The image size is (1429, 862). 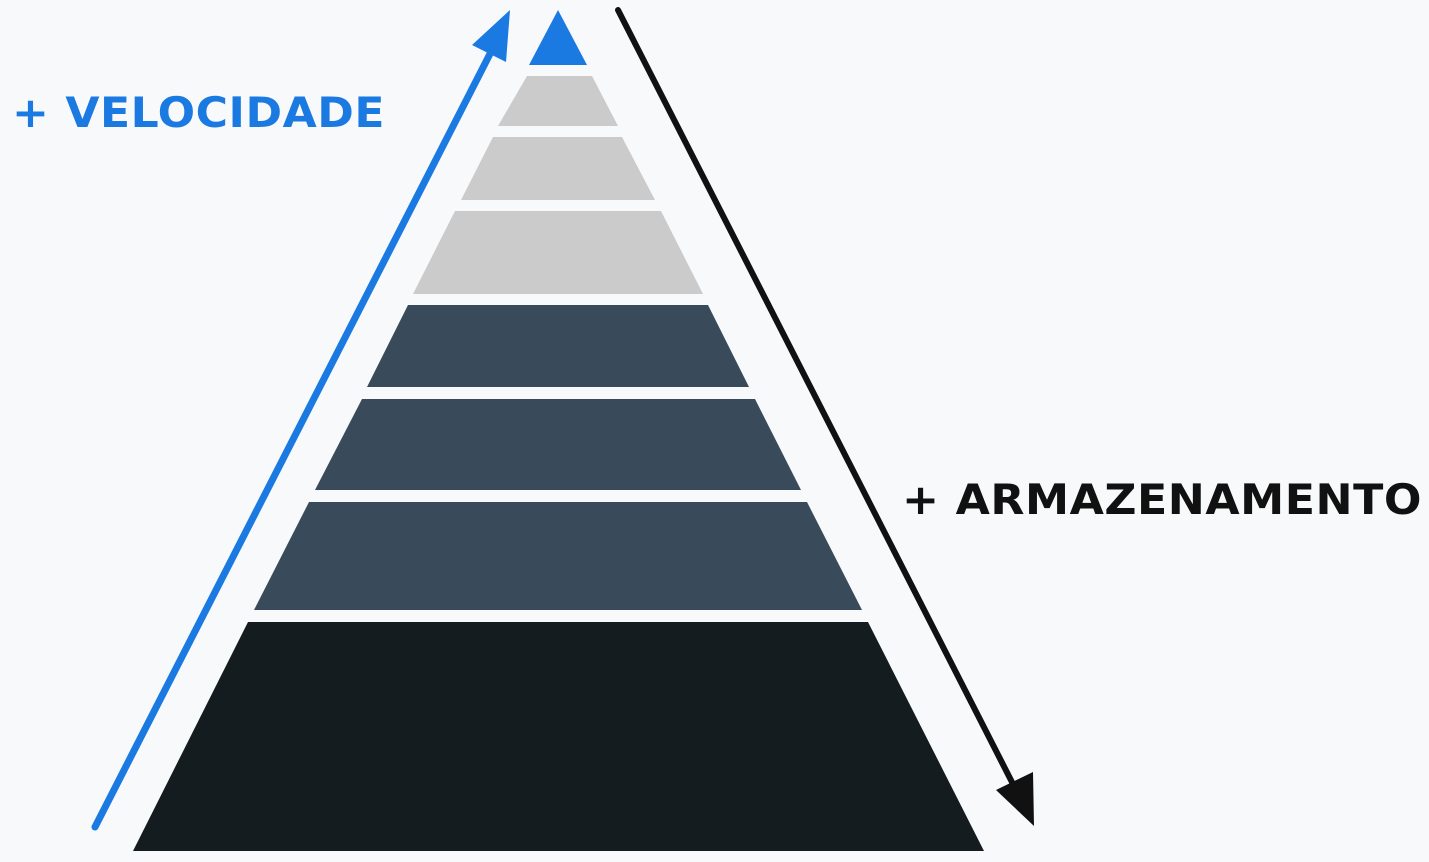 I want to click on pyramid-apex, so click(x=558, y=37).